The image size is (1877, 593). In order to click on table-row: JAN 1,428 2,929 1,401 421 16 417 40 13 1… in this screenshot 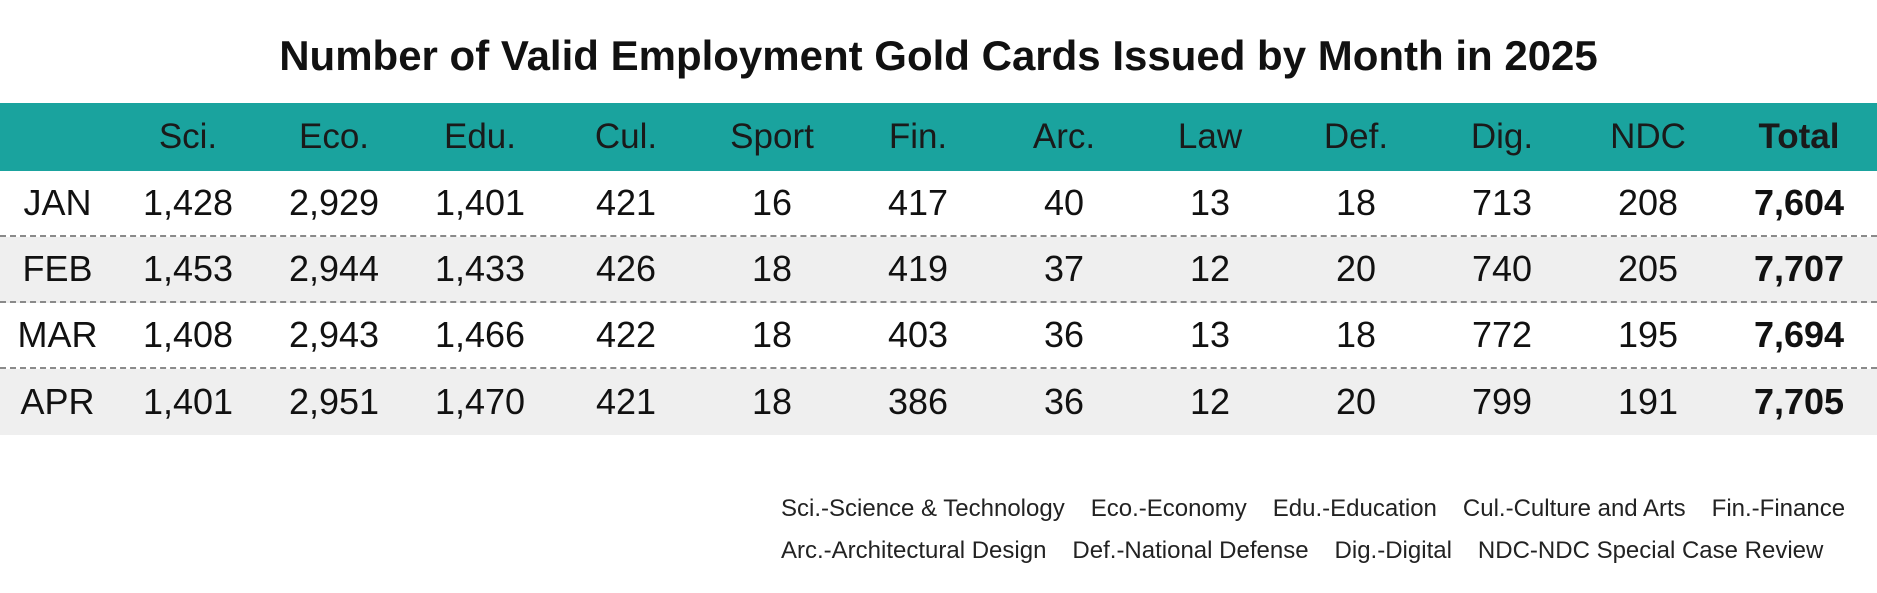, I will do `click(938, 204)`.